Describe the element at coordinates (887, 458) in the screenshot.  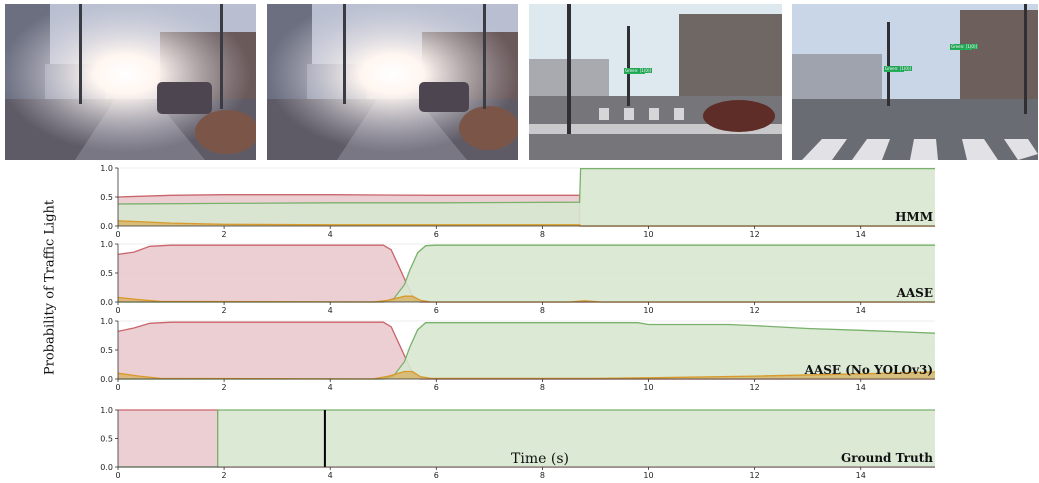
I see `panel-title: Ground Truth` at that location.